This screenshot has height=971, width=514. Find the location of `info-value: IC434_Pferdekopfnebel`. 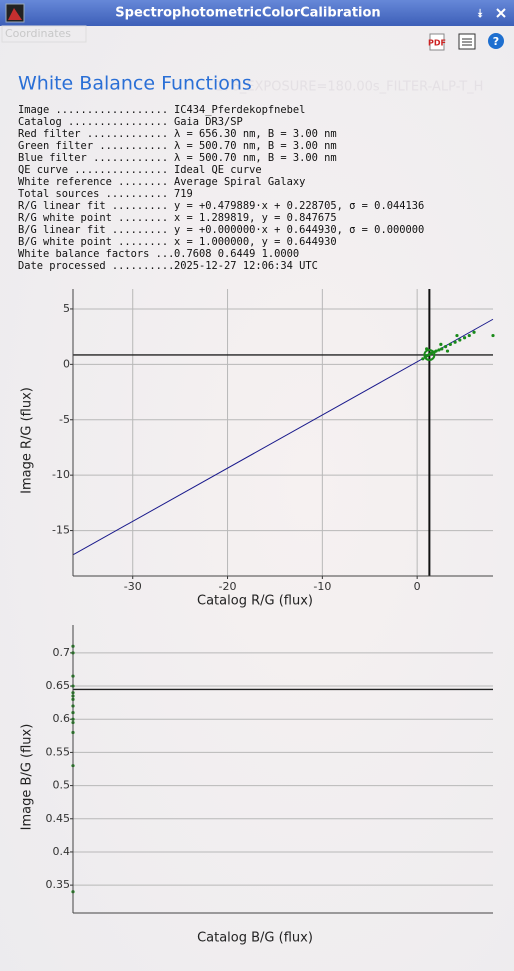

info-value: IC434_Pferdekopfnebel is located at coordinates (239, 110).